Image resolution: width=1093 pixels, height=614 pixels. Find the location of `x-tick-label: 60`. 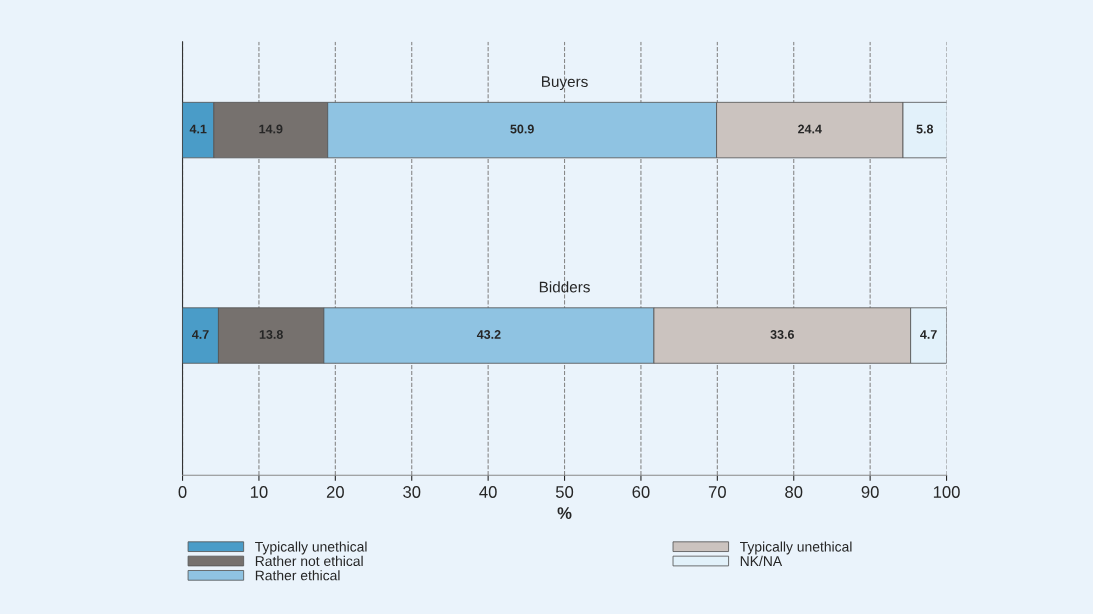

x-tick-label: 60 is located at coordinates (641, 492).